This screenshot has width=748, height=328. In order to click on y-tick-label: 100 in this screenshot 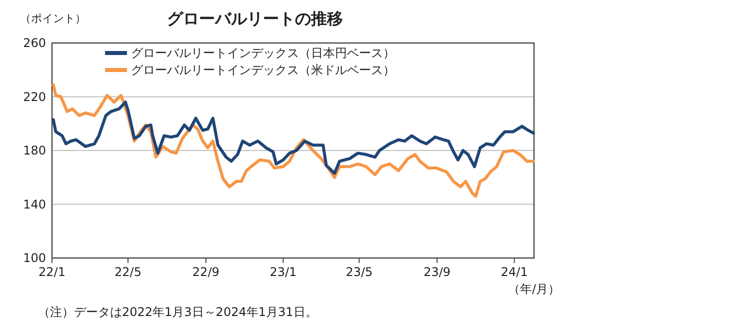, I will do `click(34, 258)`.